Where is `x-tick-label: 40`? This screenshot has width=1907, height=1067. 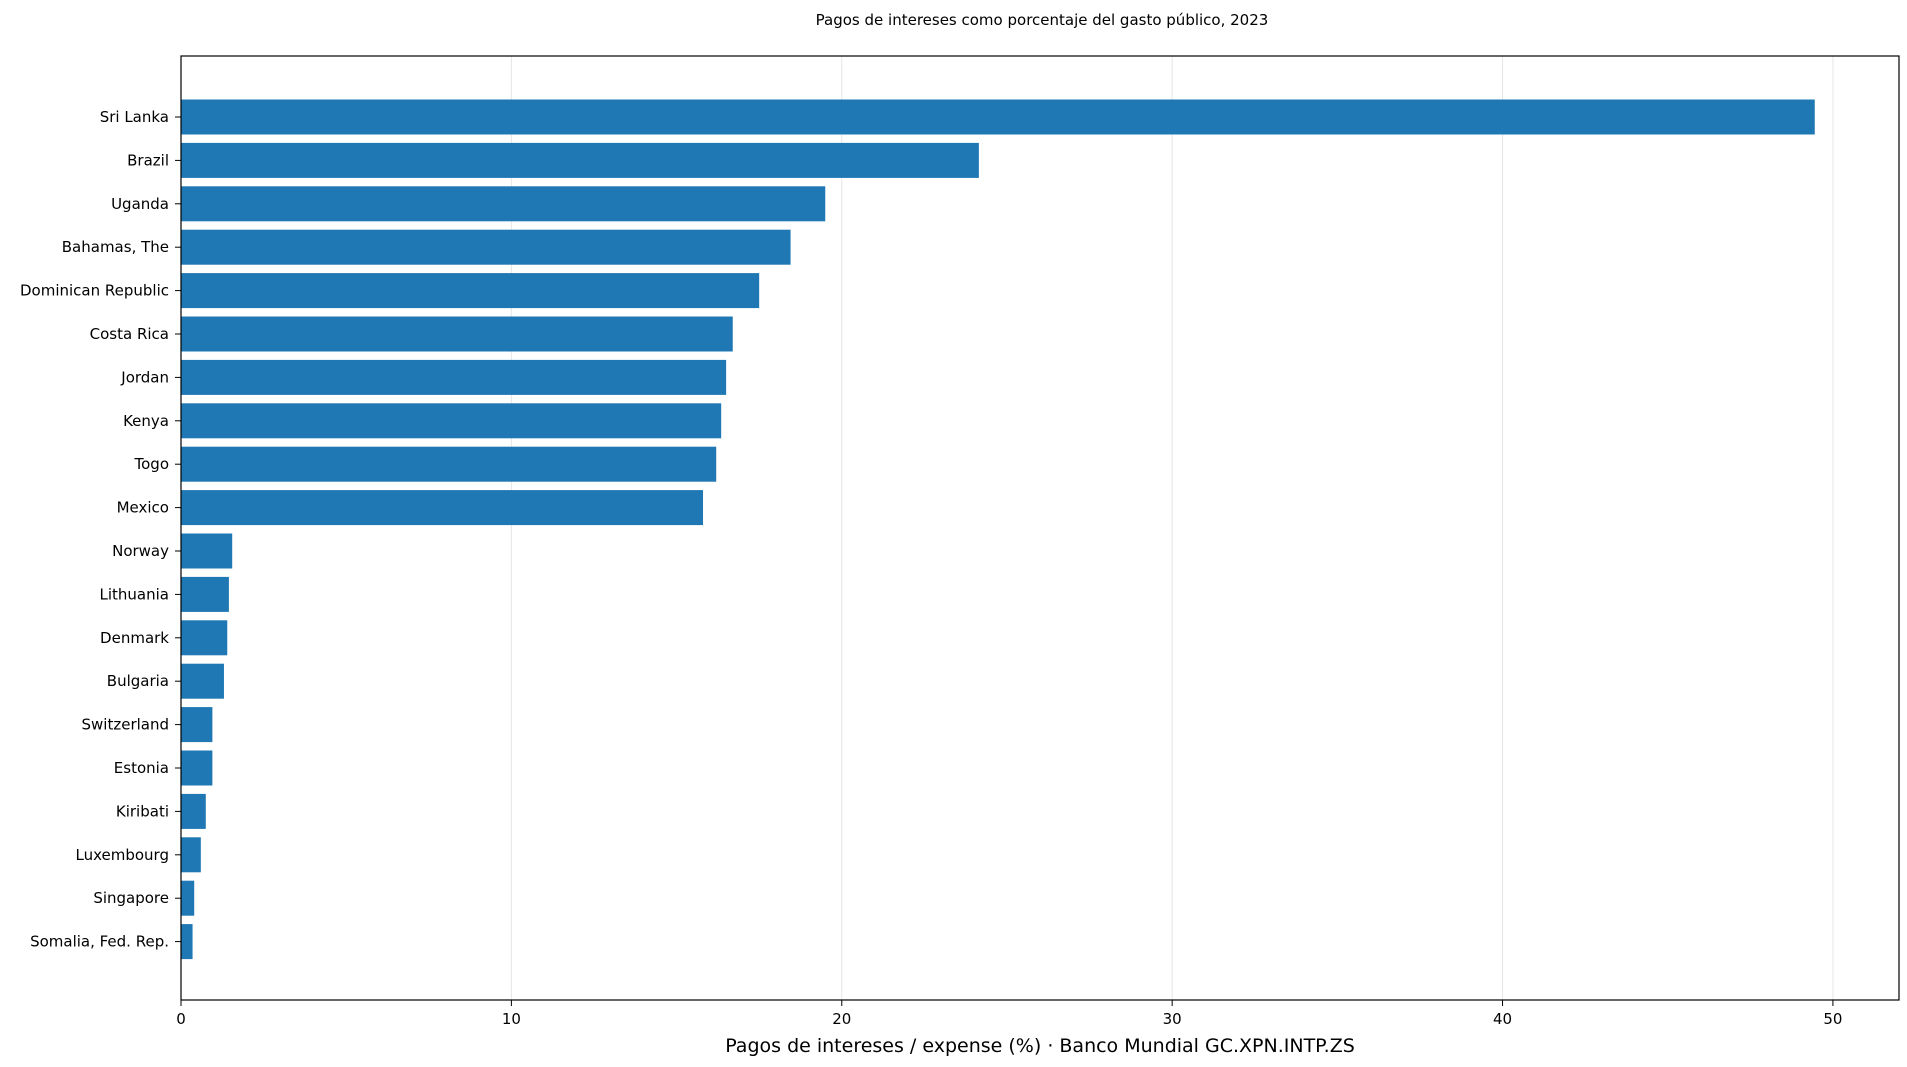 x-tick-label: 40 is located at coordinates (1502, 1019).